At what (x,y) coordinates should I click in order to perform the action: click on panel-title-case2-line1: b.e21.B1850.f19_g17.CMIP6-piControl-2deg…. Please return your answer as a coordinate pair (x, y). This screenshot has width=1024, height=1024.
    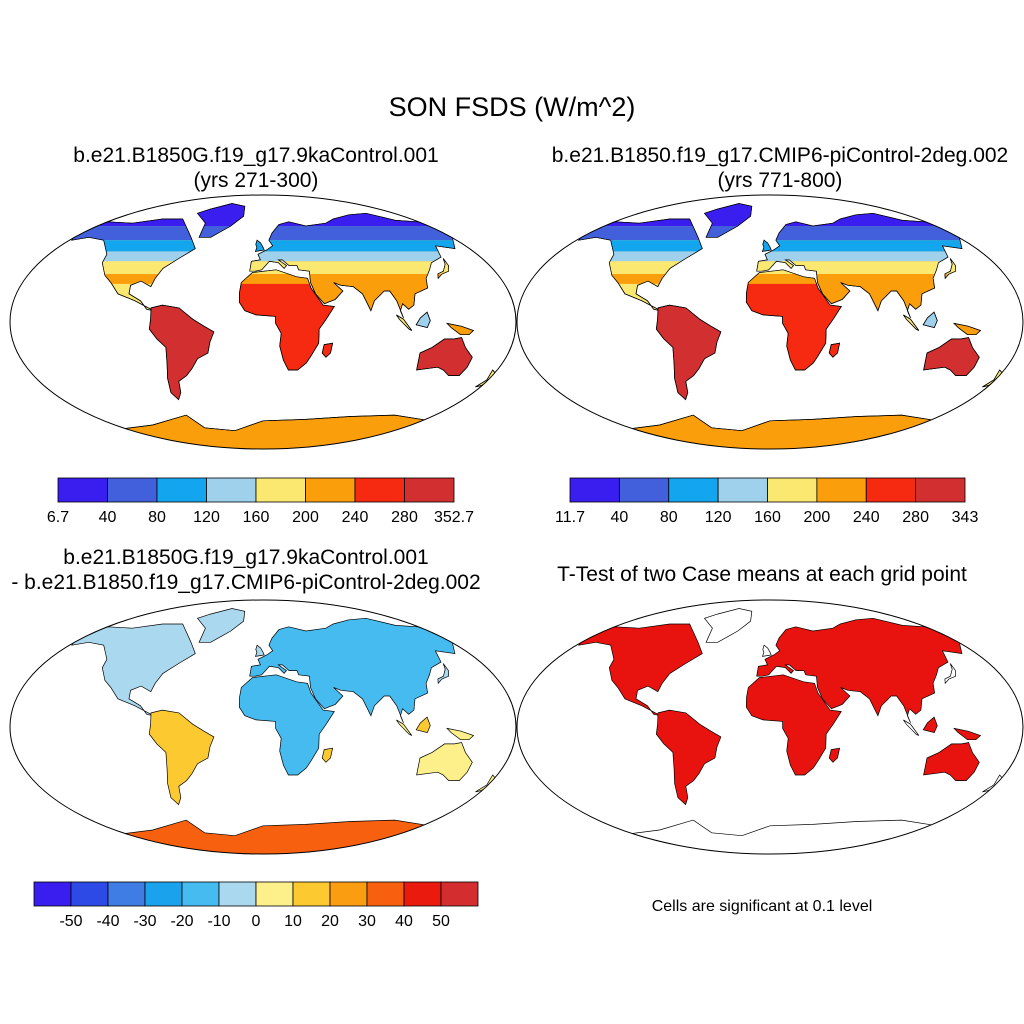
    Looking at the image, I should click on (780, 155).